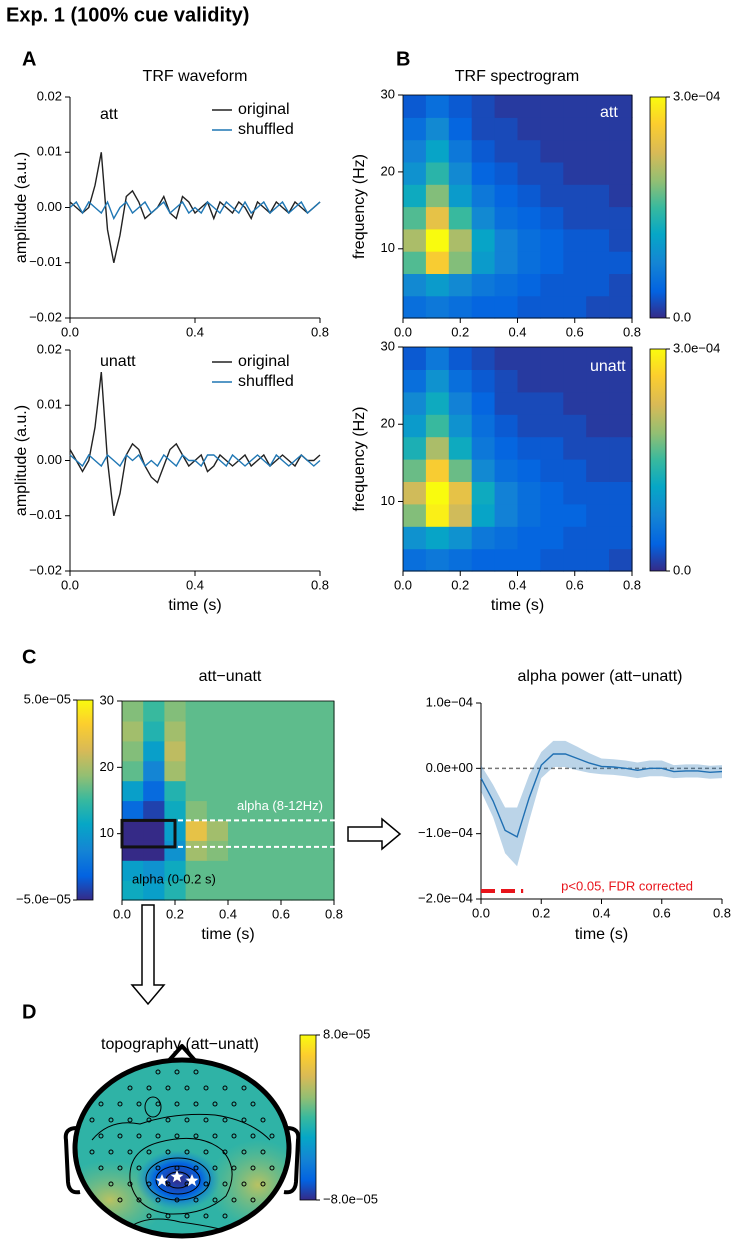 The width and height of the screenshot is (734, 1240). What do you see at coordinates (107, 832) in the screenshot?
I see `y-tick-label: 10` at bounding box center [107, 832].